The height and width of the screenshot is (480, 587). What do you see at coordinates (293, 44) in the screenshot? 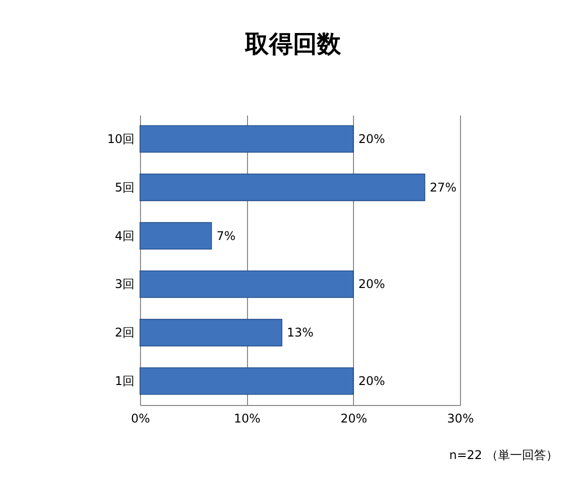
I see `chart-title: 取得回数` at bounding box center [293, 44].